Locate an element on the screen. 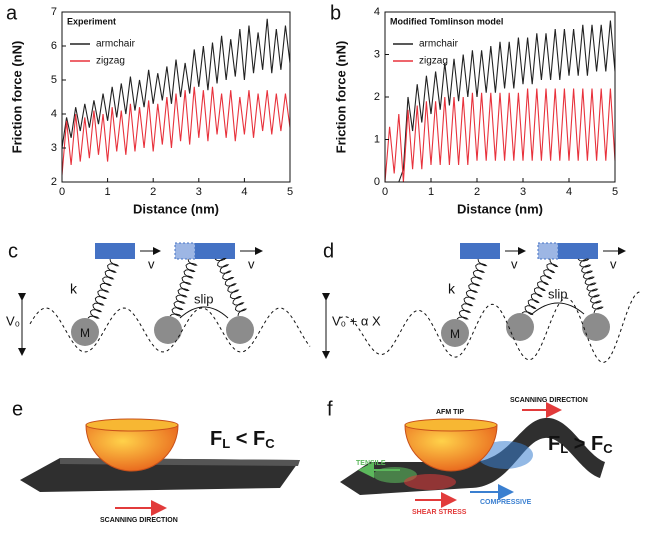 This screenshot has height=538, width=650. panel-c: c v v k M slip V₀ is located at coordinates (134, 298).